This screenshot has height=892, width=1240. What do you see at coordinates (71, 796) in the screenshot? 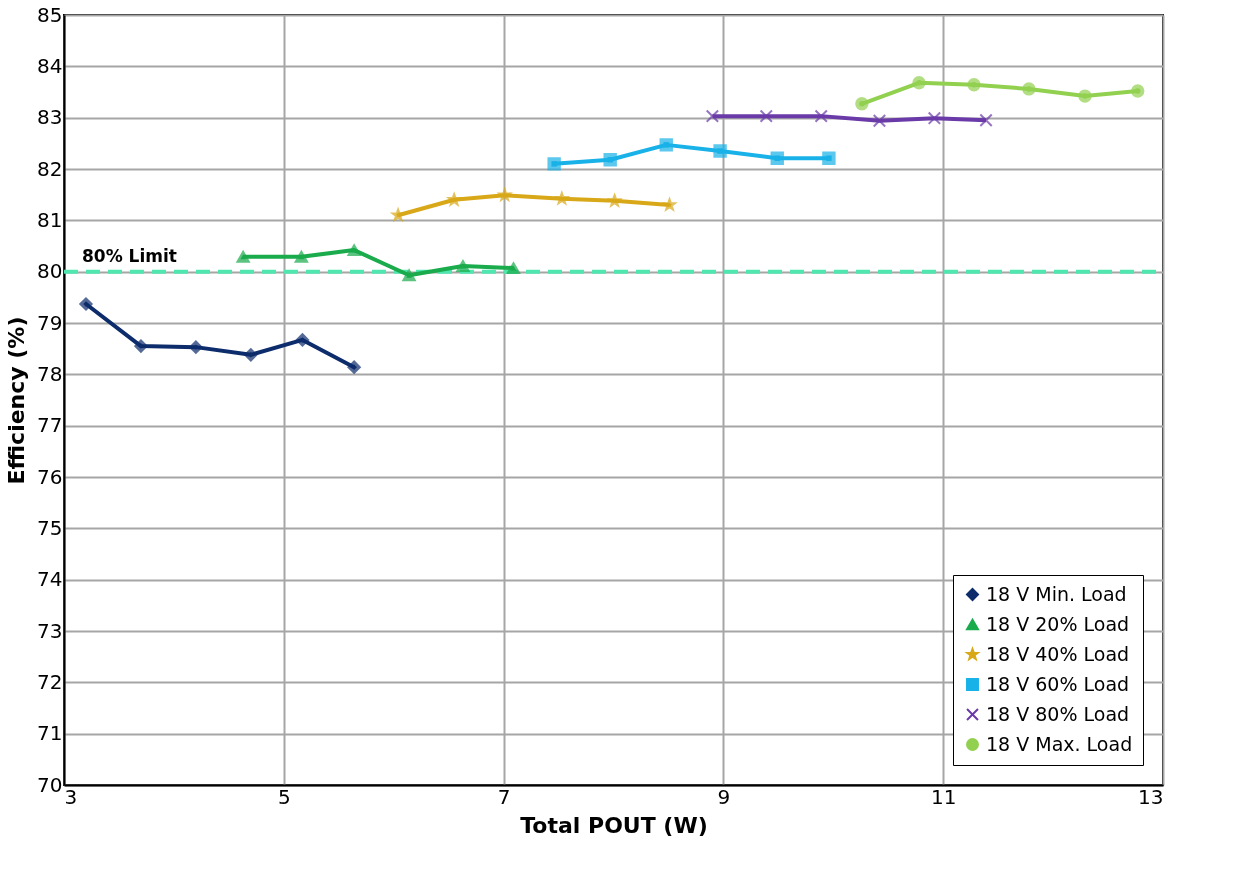
I see `x-tick-label: 3` at bounding box center [71, 796].